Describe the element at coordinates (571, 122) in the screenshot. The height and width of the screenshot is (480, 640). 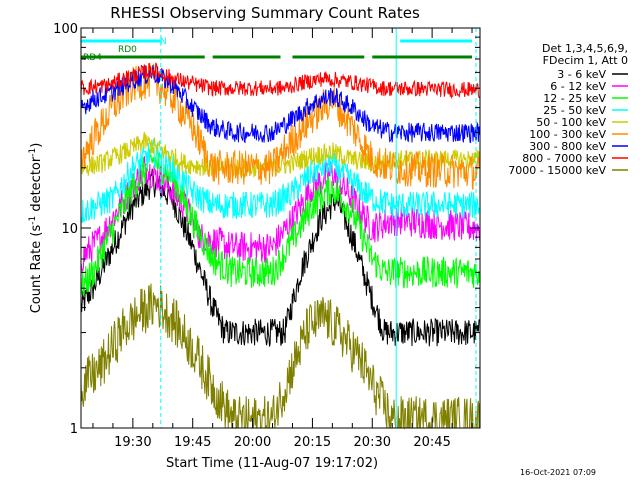
I see `legend-label-4: 50 - 100 keV` at that location.